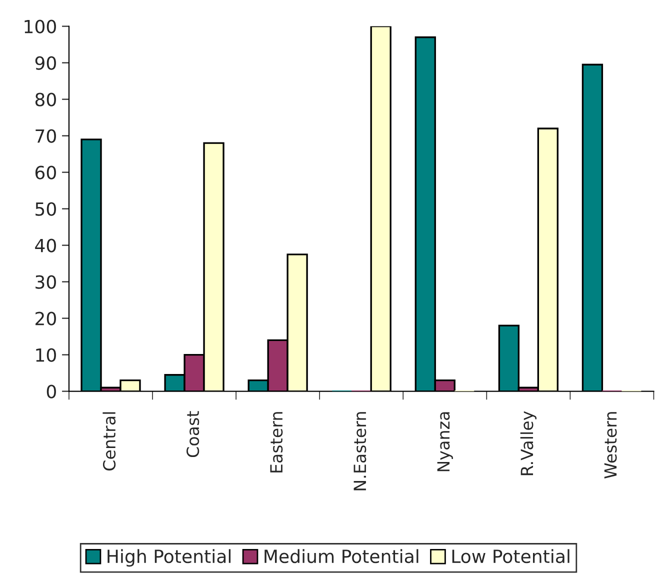  I want to click on legend-label: Medium Potential, so click(341, 556).